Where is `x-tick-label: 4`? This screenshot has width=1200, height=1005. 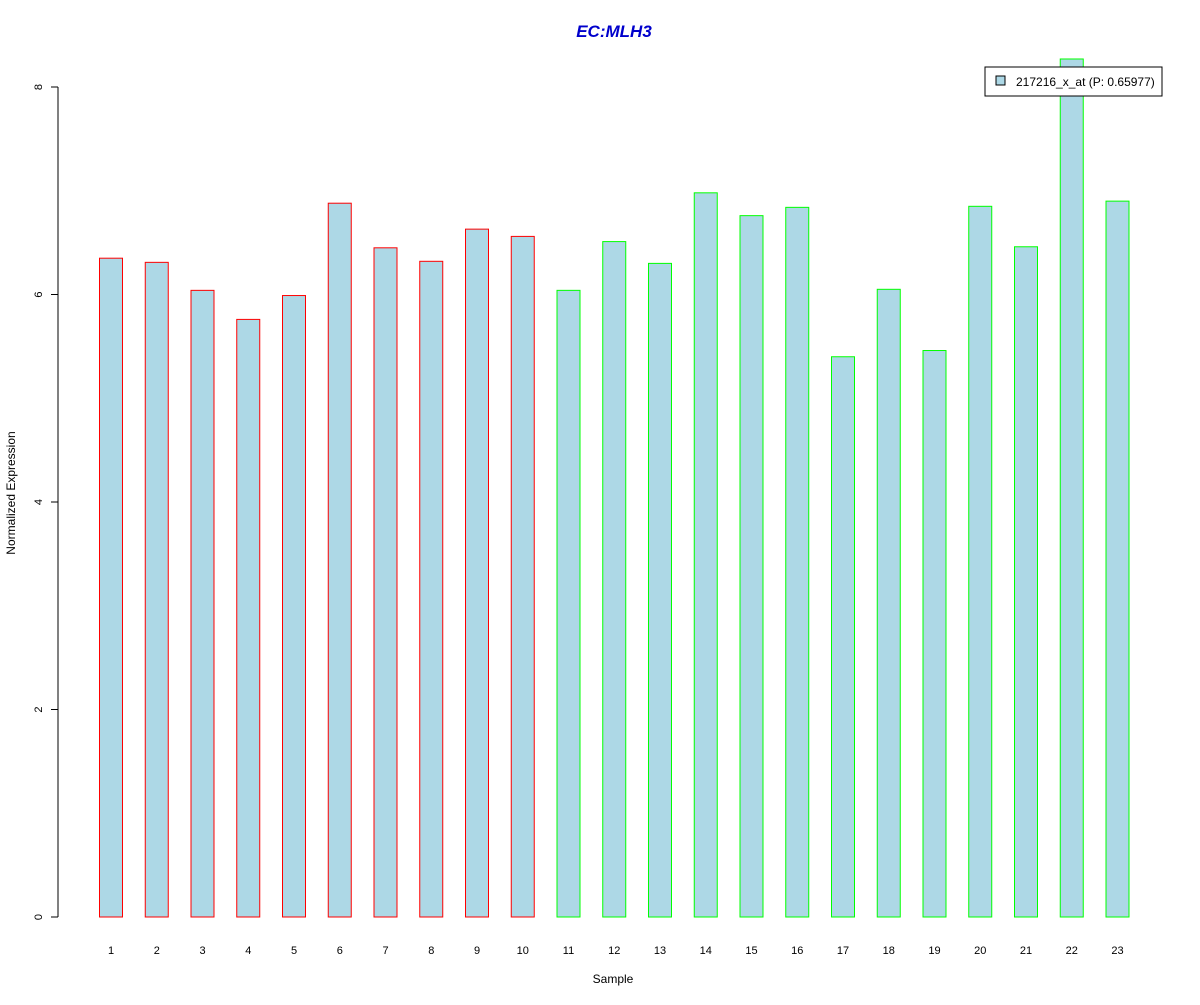
x-tick-label: 4 is located at coordinates (248, 951).